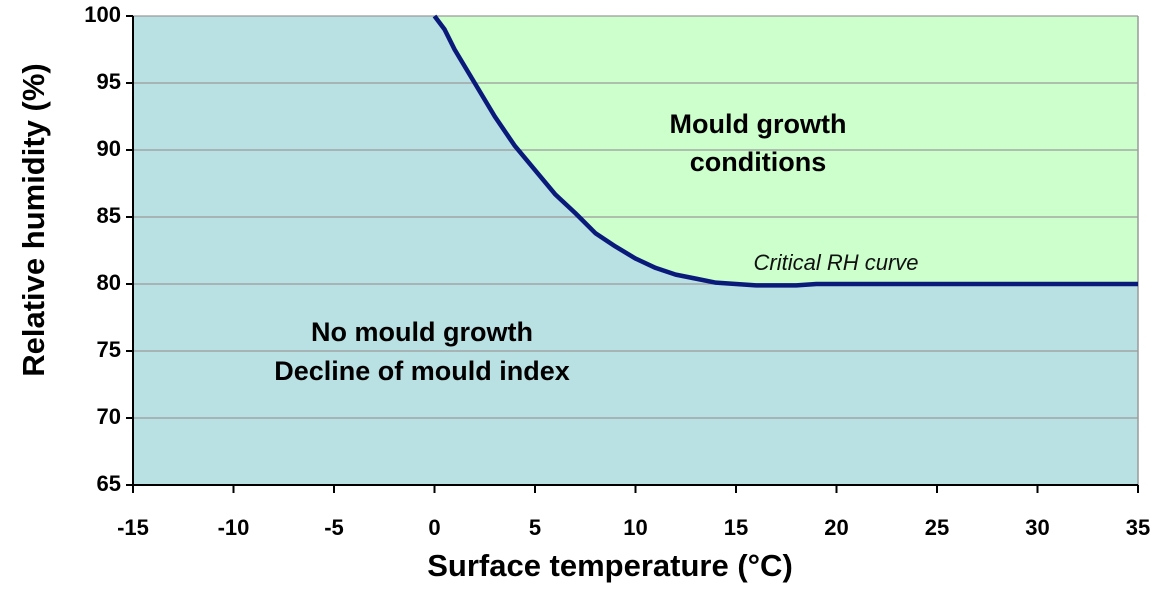 Image resolution: width=1166 pixels, height=610 pixels. What do you see at coordinates (33, 220) in the screenshot?
I see `y-axis-title: Relative humidity (%)` at bounding box center [33, 220].